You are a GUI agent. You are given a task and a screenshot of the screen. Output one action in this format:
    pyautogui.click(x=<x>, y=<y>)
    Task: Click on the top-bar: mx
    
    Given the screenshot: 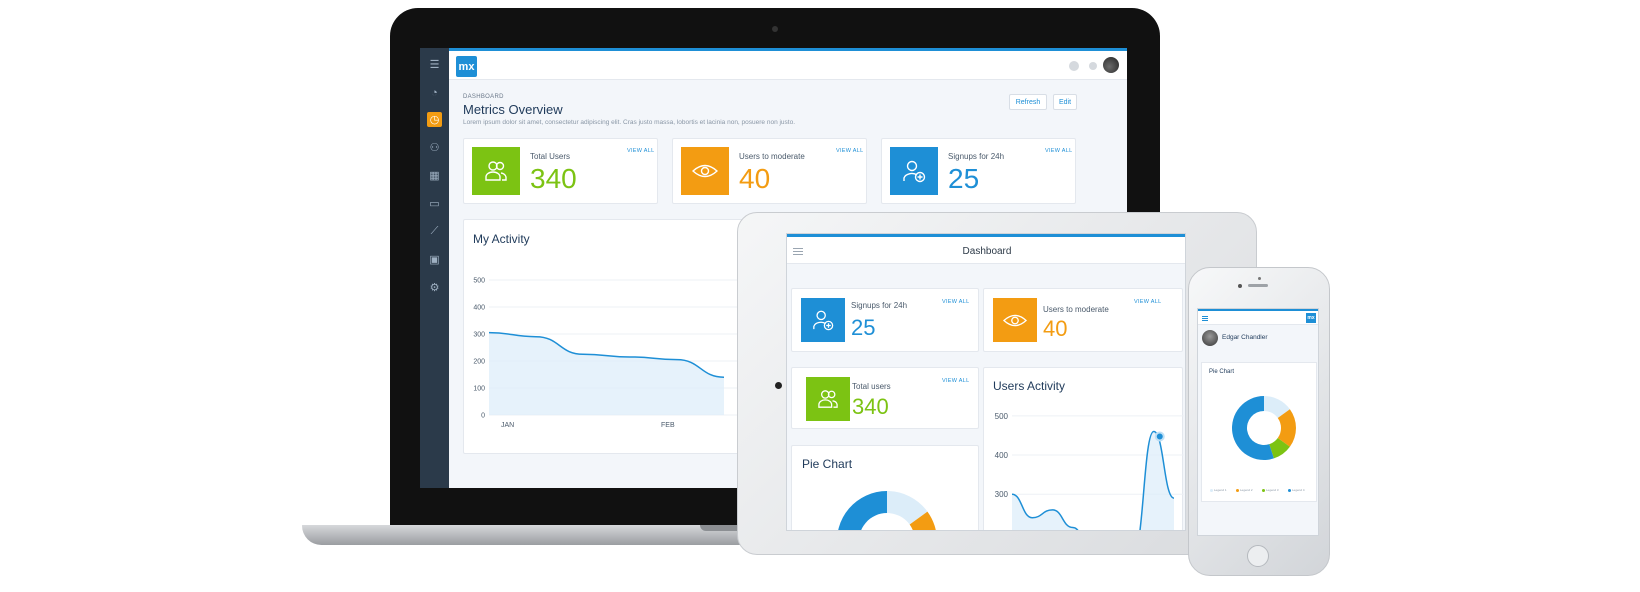 What is the action you would take?
    pyautogui.click(x=788, y=64)
    